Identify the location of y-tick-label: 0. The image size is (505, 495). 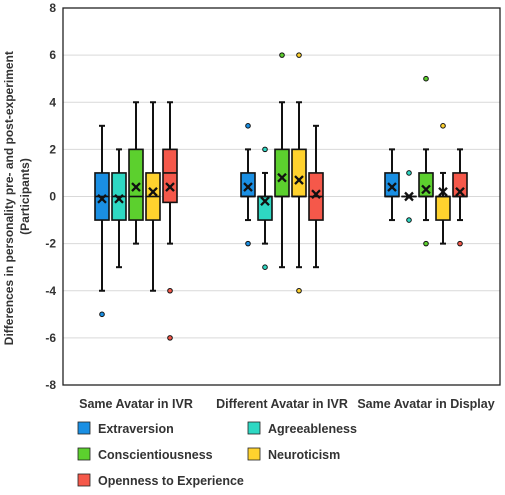
(52, 197).